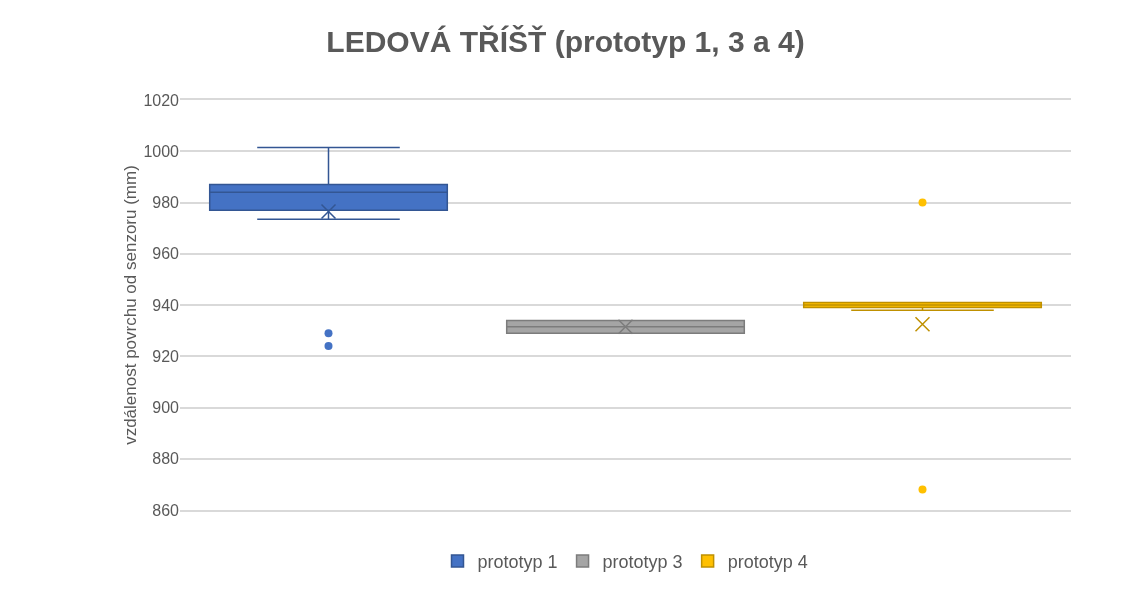  Describe the element at coordinates (642, 562) in the screenshot. I see `legend-label: prototyp 3` at that location.